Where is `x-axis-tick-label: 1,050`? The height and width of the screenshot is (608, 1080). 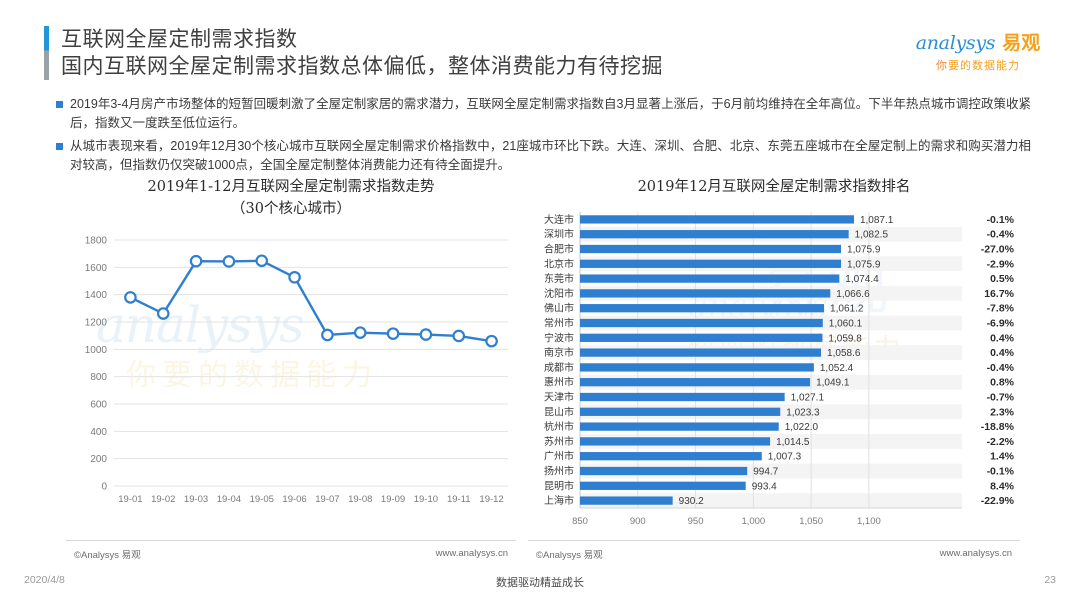 x-axis-tick-label: 1,050 is located at coordinates (811, 521).